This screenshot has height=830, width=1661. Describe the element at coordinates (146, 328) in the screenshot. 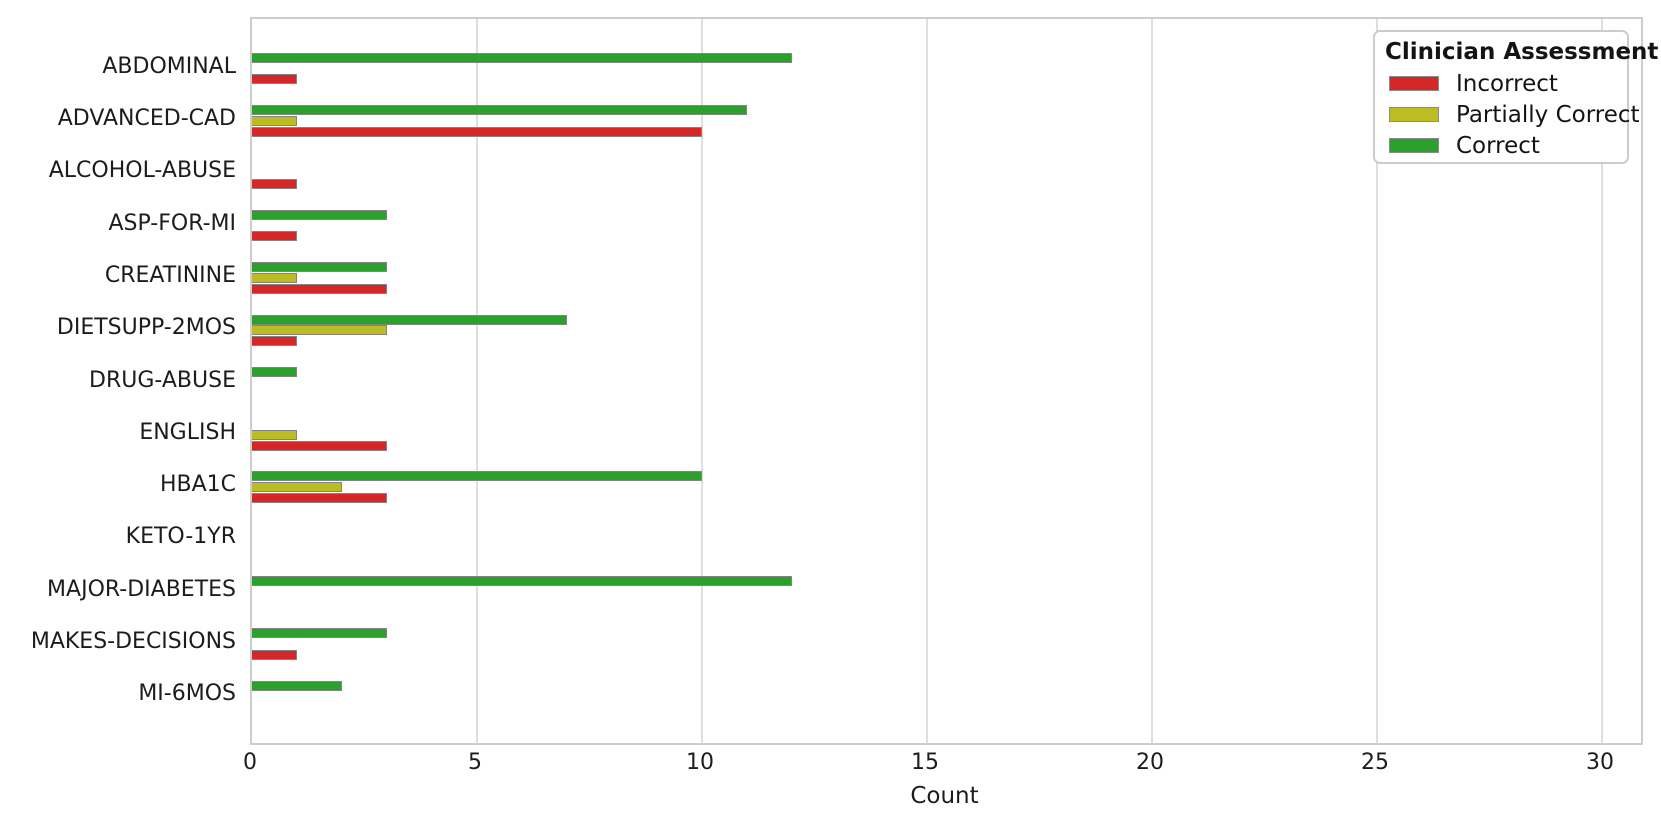

I see `y-axis-label: DIETSUPP-2MOS` at that location.